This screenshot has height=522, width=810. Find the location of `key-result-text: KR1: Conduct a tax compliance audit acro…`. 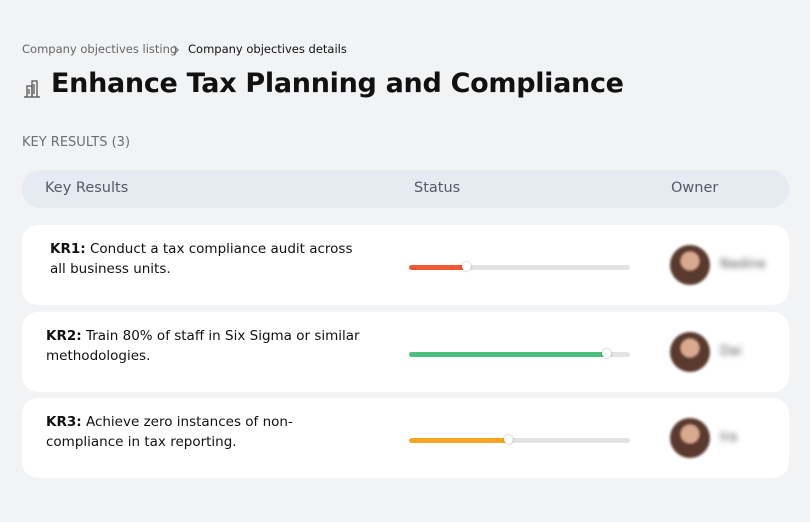

key-result-text: KR1: Conduct a tax compliance audit acro… is located at coordinates (210, 259).